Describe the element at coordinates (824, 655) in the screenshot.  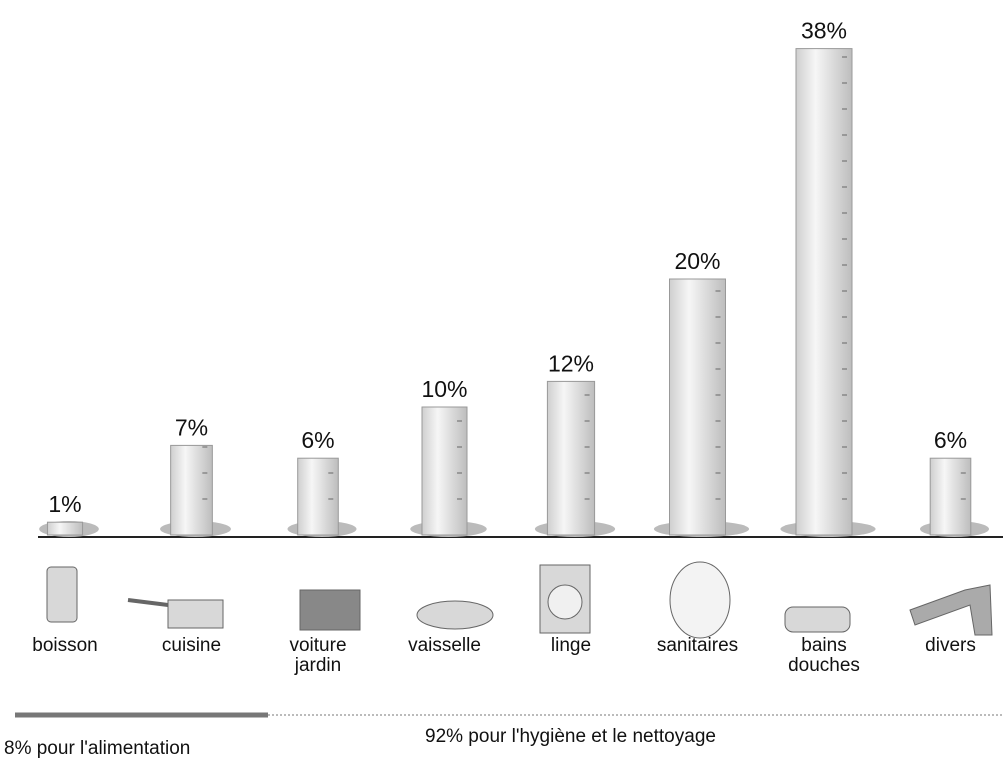
I see `category-label: bains douches` at that location.